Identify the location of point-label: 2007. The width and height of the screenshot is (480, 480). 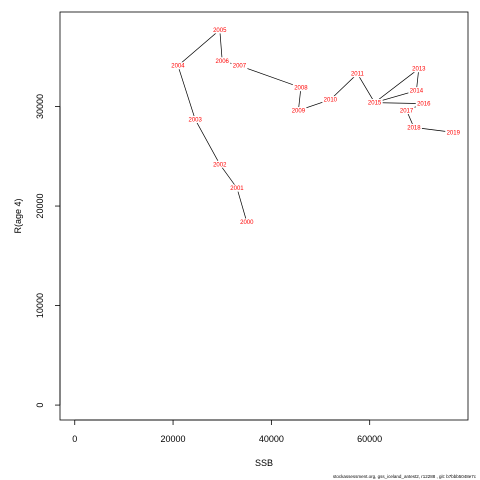
(240, 67).